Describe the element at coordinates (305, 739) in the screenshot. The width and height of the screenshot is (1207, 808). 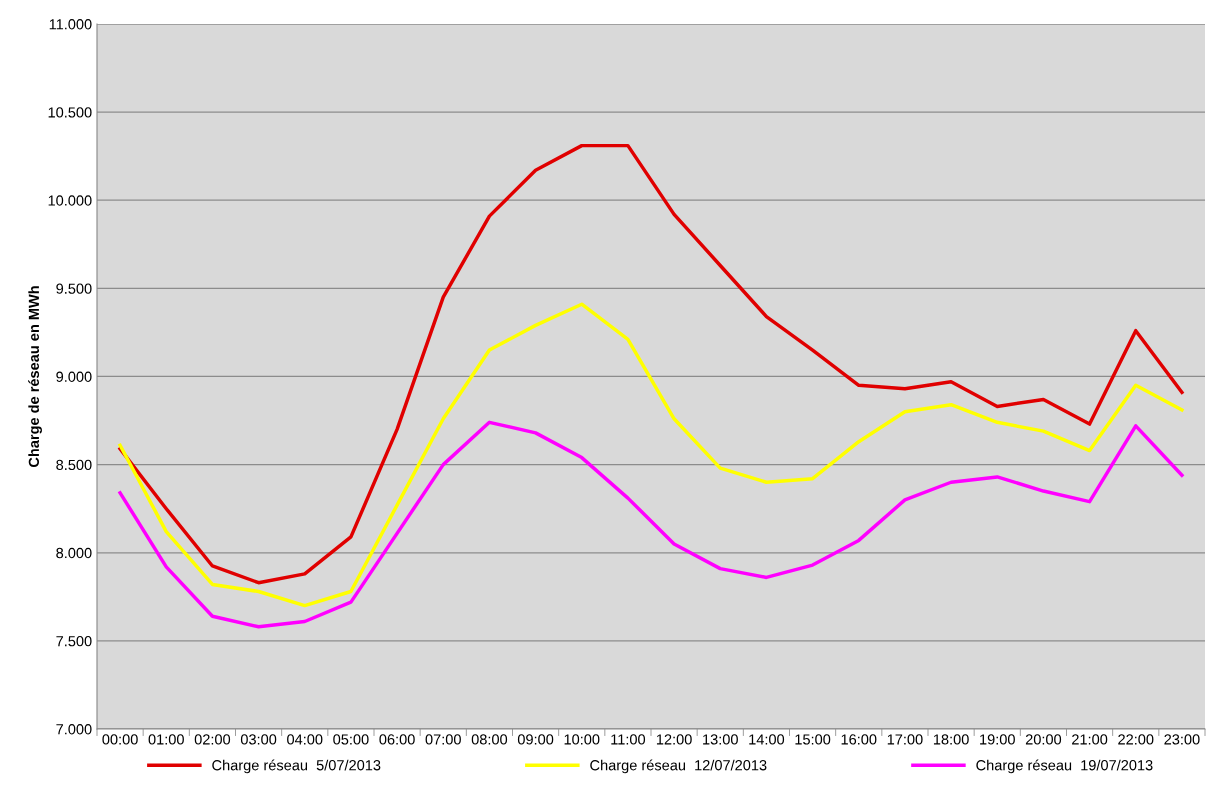
I see `x-tick-label: 04:00` at that location.